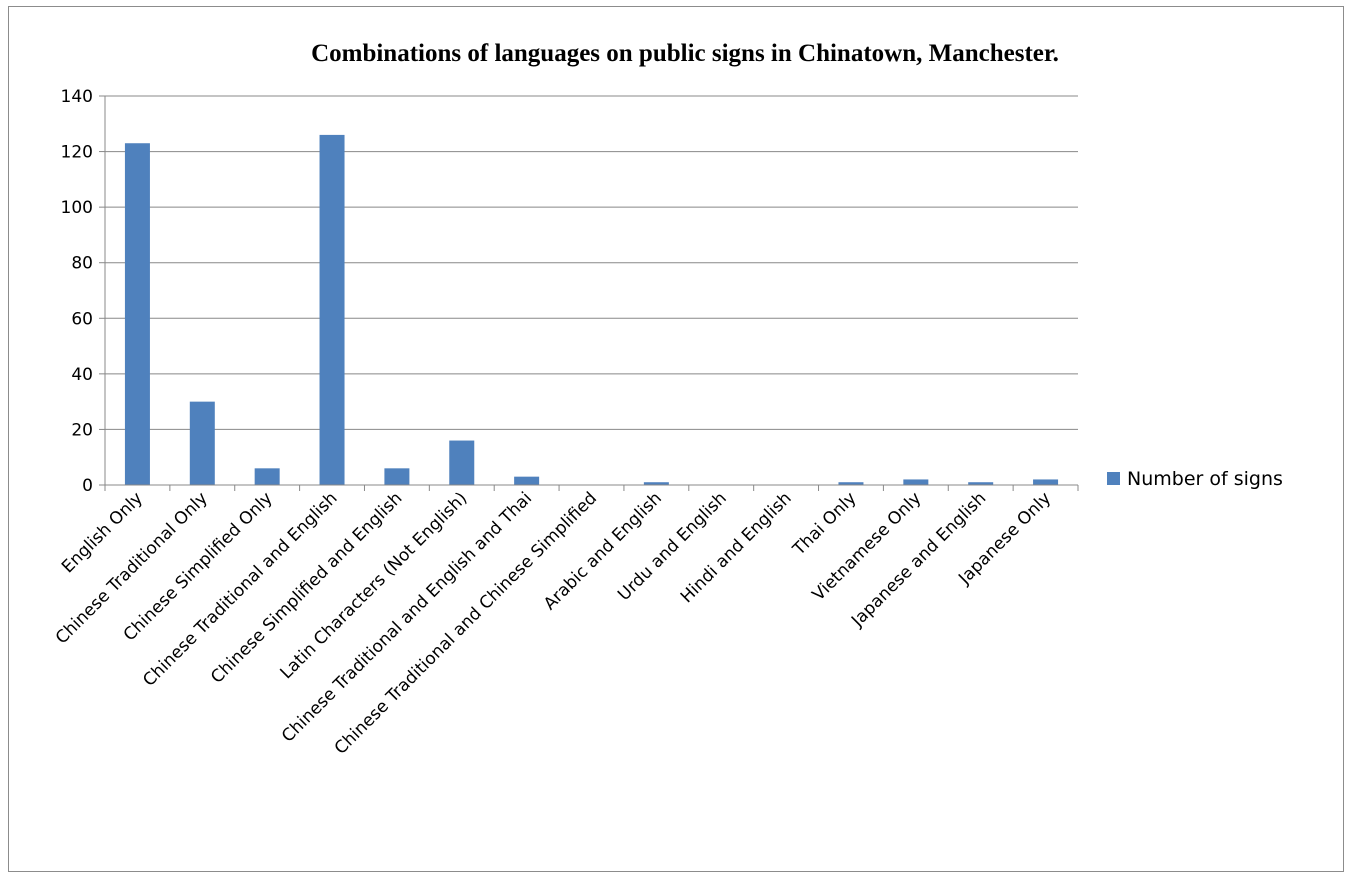 Image resolution: width=1352 pixels, height=878 pixels. I want to click on y-axis-tick-labels: 0 20 40 60 80 100 120 140, so click(77, 291).